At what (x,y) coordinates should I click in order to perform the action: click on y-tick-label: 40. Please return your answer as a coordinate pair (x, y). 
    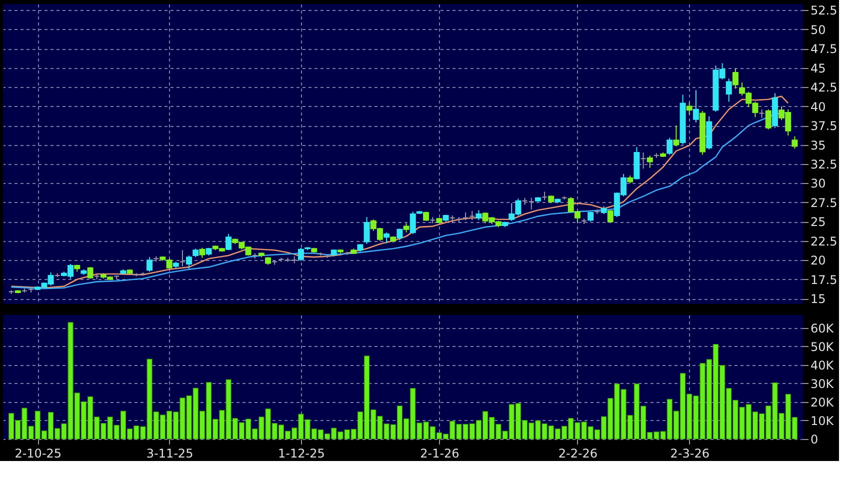
    Looking at the image, I should click on (818, 107).